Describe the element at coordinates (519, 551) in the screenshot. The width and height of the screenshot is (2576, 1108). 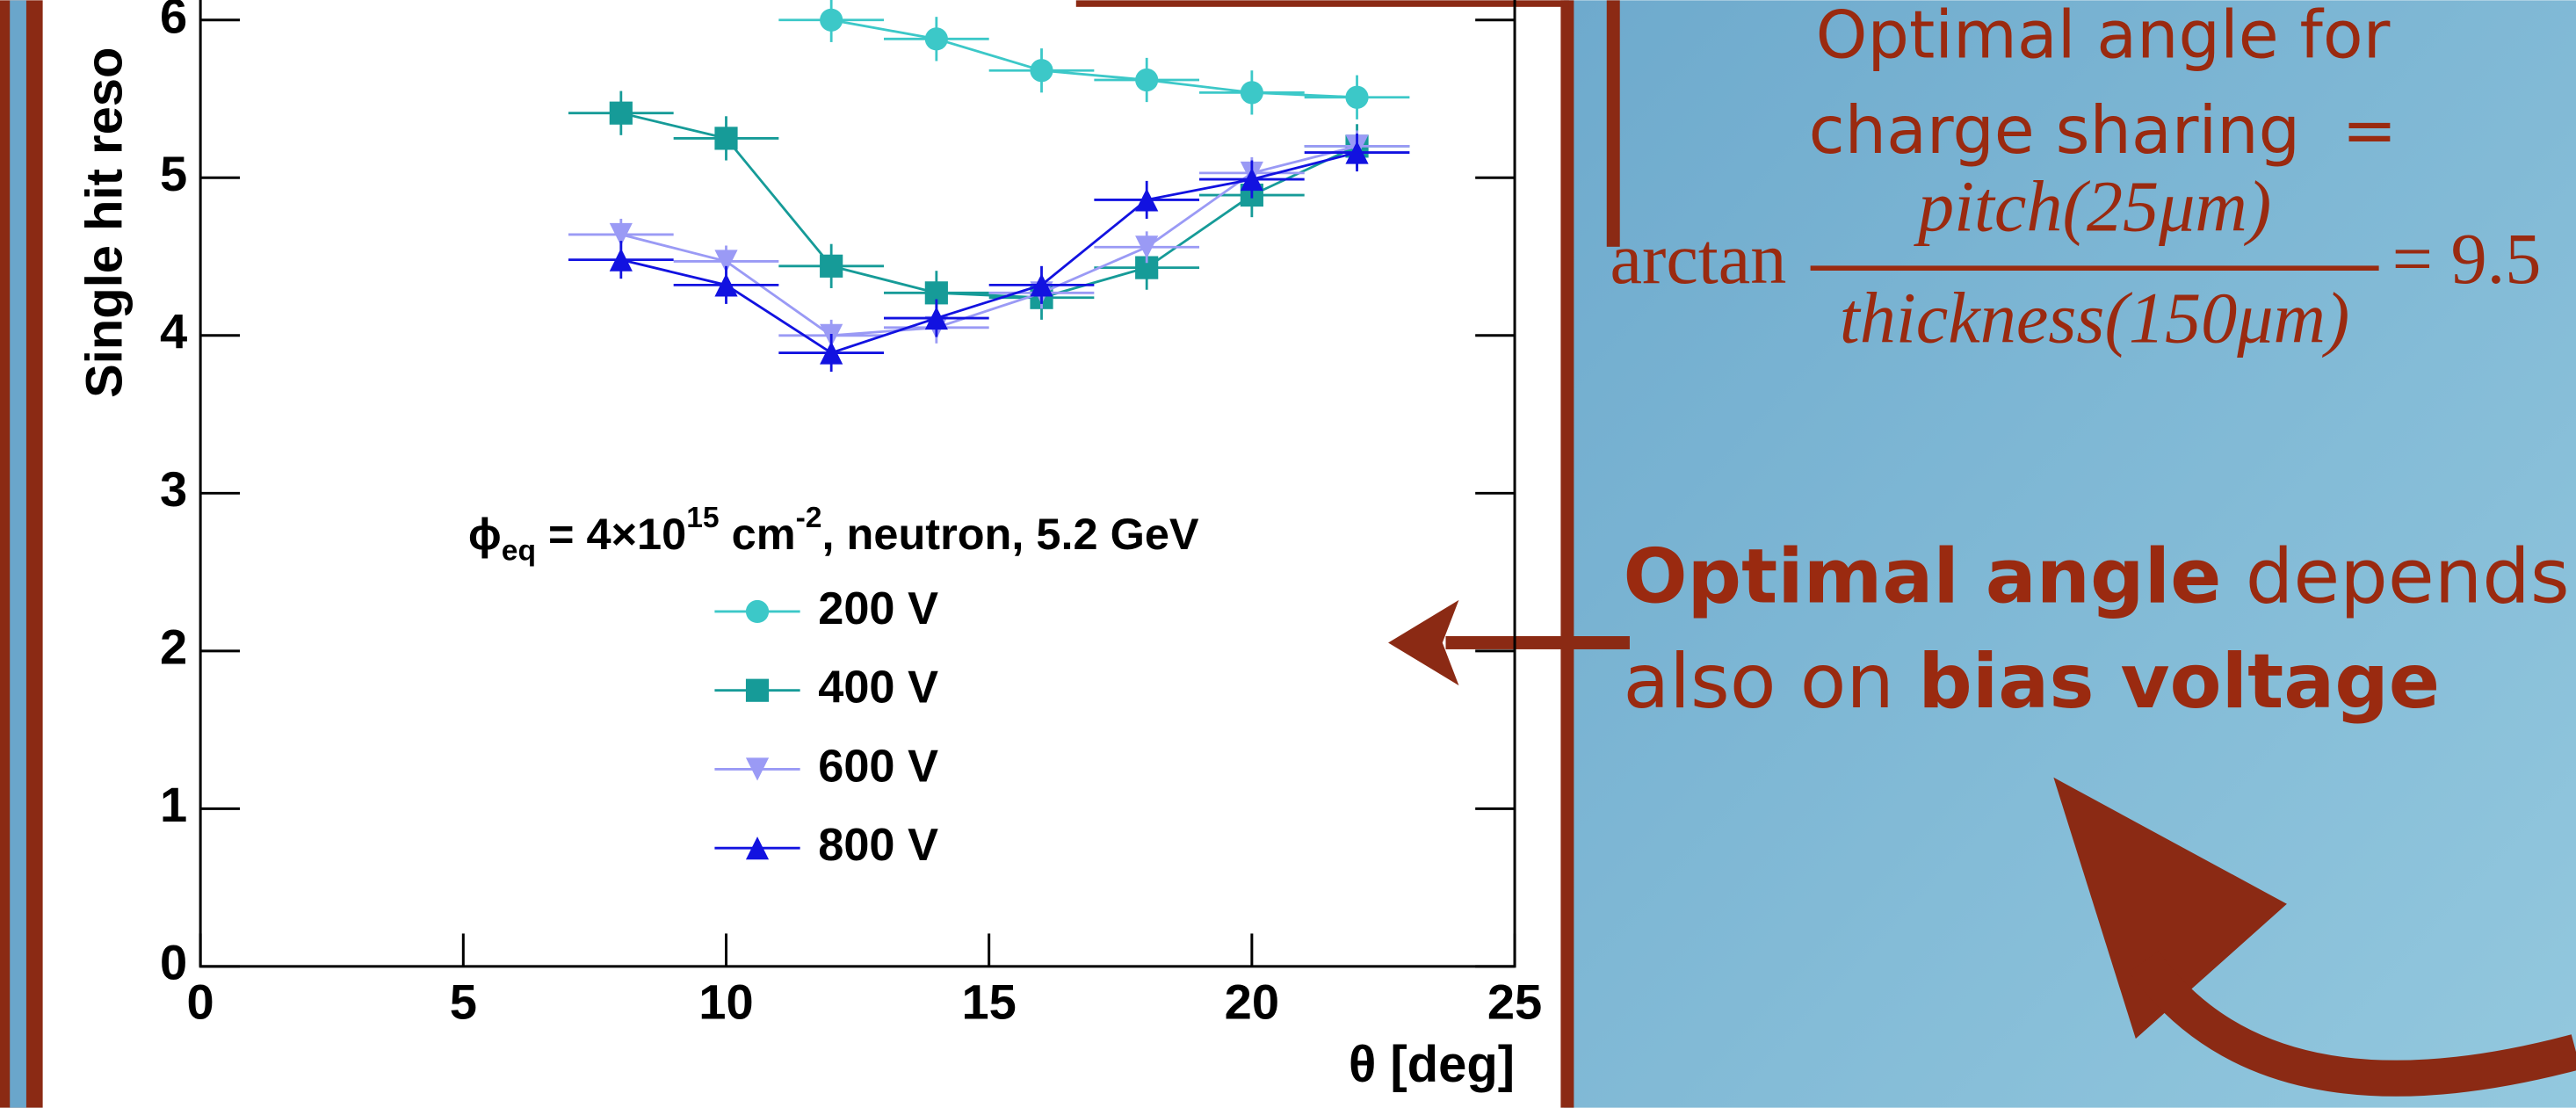
I see `legend-title-sub: eq` at that location.